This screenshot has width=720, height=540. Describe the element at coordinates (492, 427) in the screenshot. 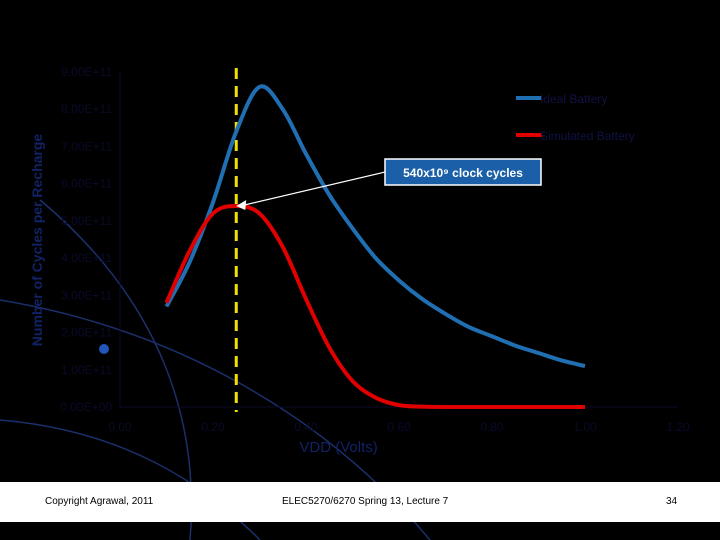

I see `x-tick-label: 0.80` at that location.